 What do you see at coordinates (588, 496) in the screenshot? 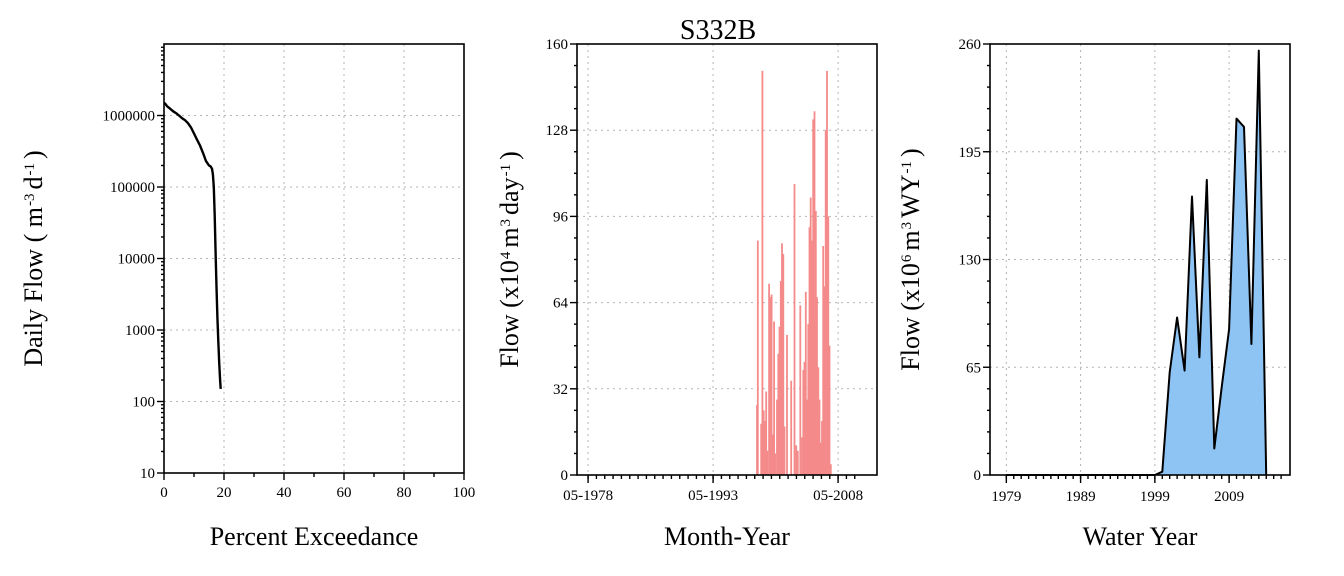
I see `x-tick-label: 05-1978` at bounding box center [588, 496].